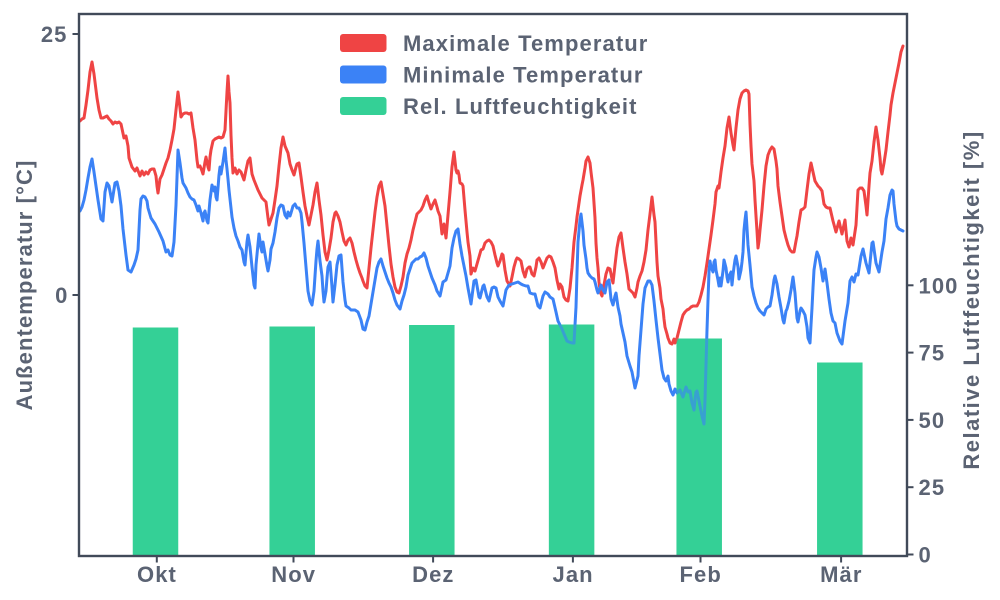 The height and width of the screenshot is (600, 1000). What do you see at coordinates (971, 299) in the screenshot?
I see `svg-text: Relative Luftfeuchtigkeit [%]` at bounding box center [971, 299].